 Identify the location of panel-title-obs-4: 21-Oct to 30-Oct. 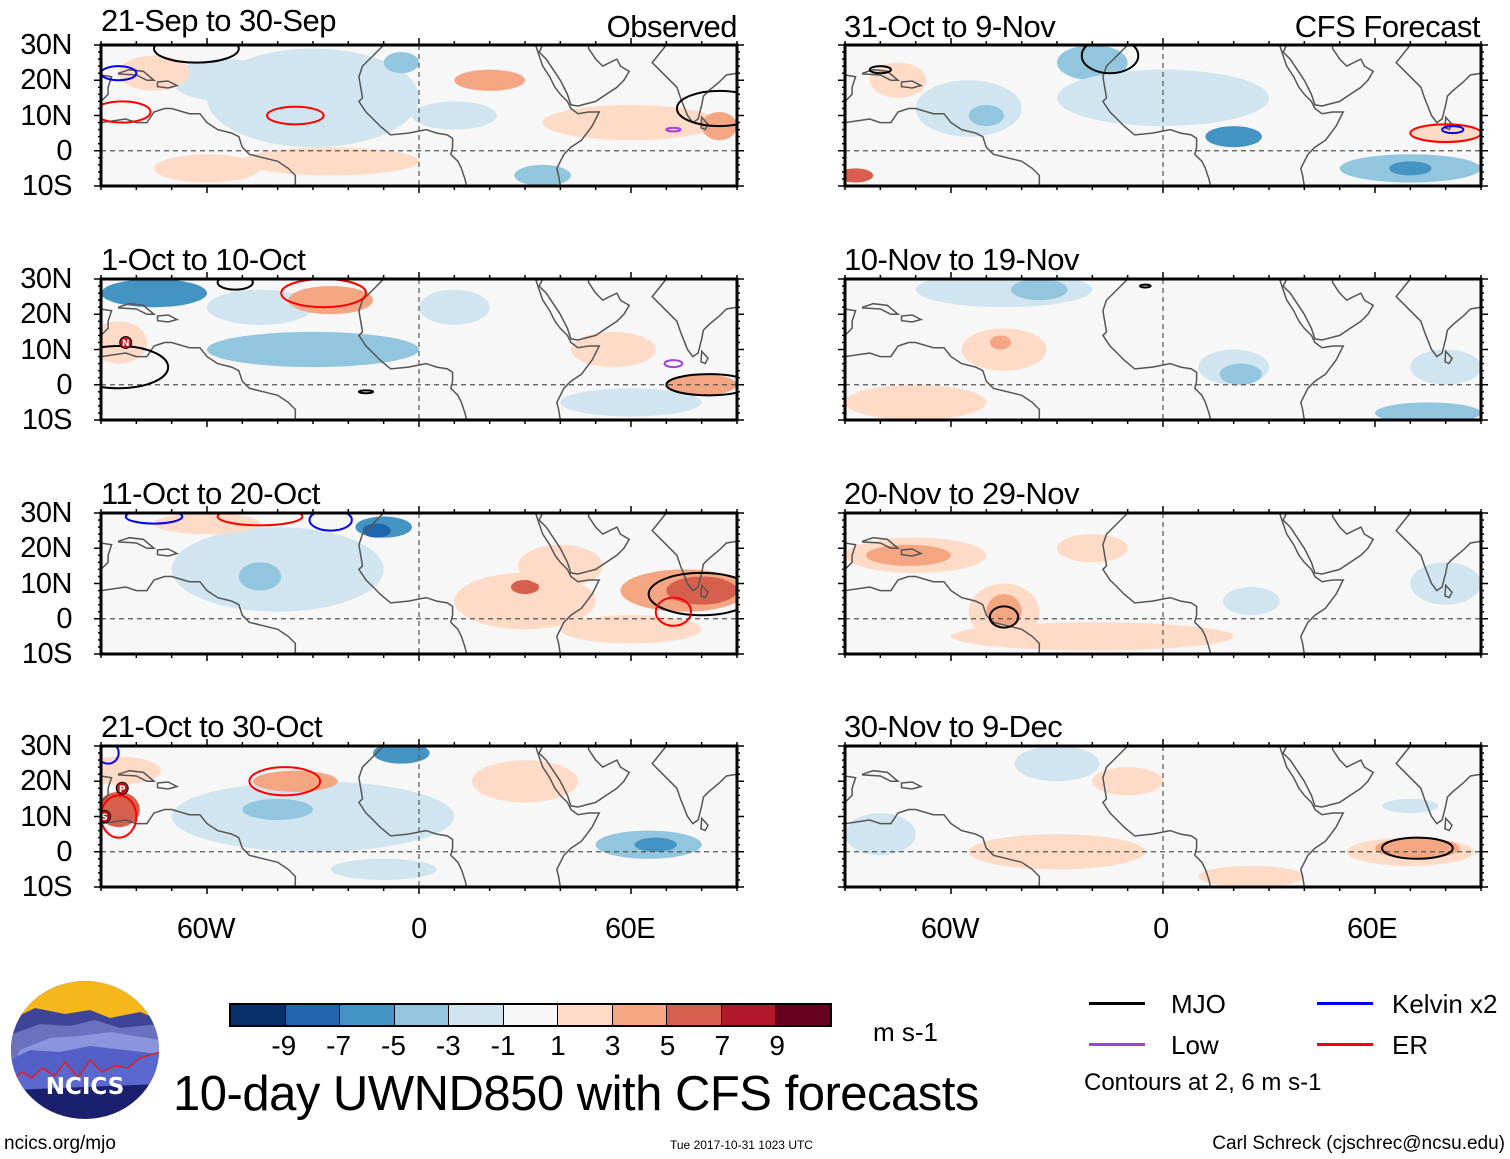
(212, 726).